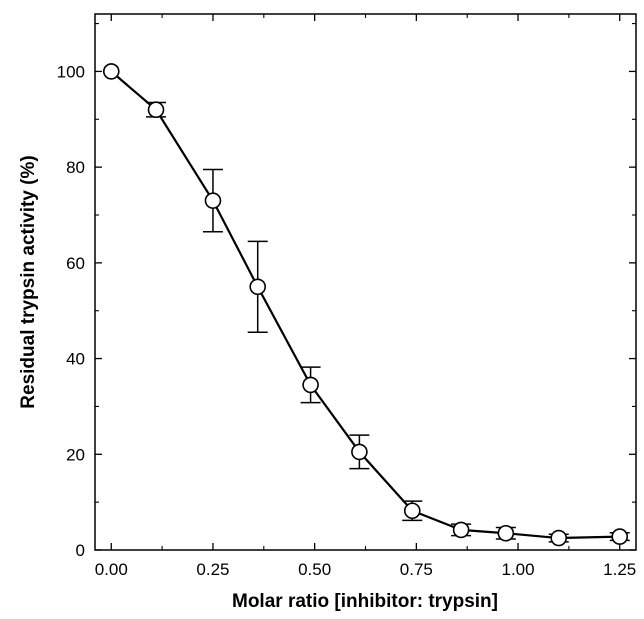 The width and height of the screenshot is (644, 619). Describe the element at coordinates (75, 454) in the screenshot. I see `y-tick-label: 20` at that location.